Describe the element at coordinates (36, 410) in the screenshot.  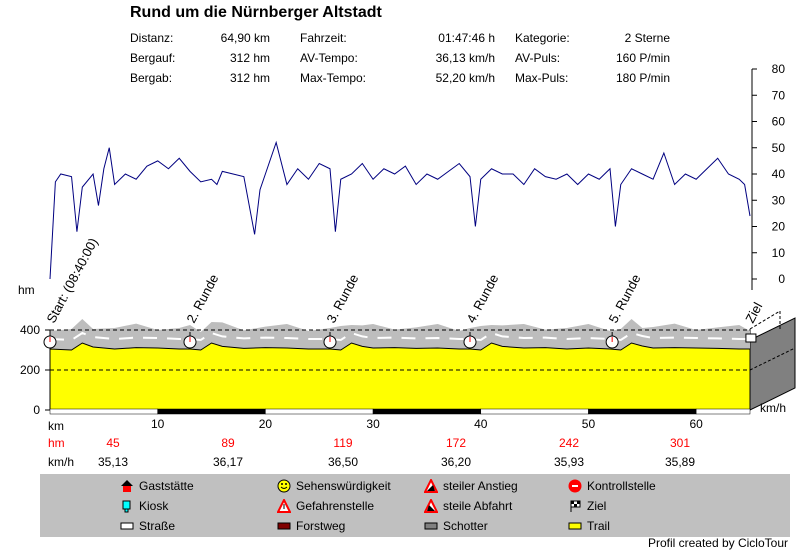
I see `hm-tick-label: 0` at that location.